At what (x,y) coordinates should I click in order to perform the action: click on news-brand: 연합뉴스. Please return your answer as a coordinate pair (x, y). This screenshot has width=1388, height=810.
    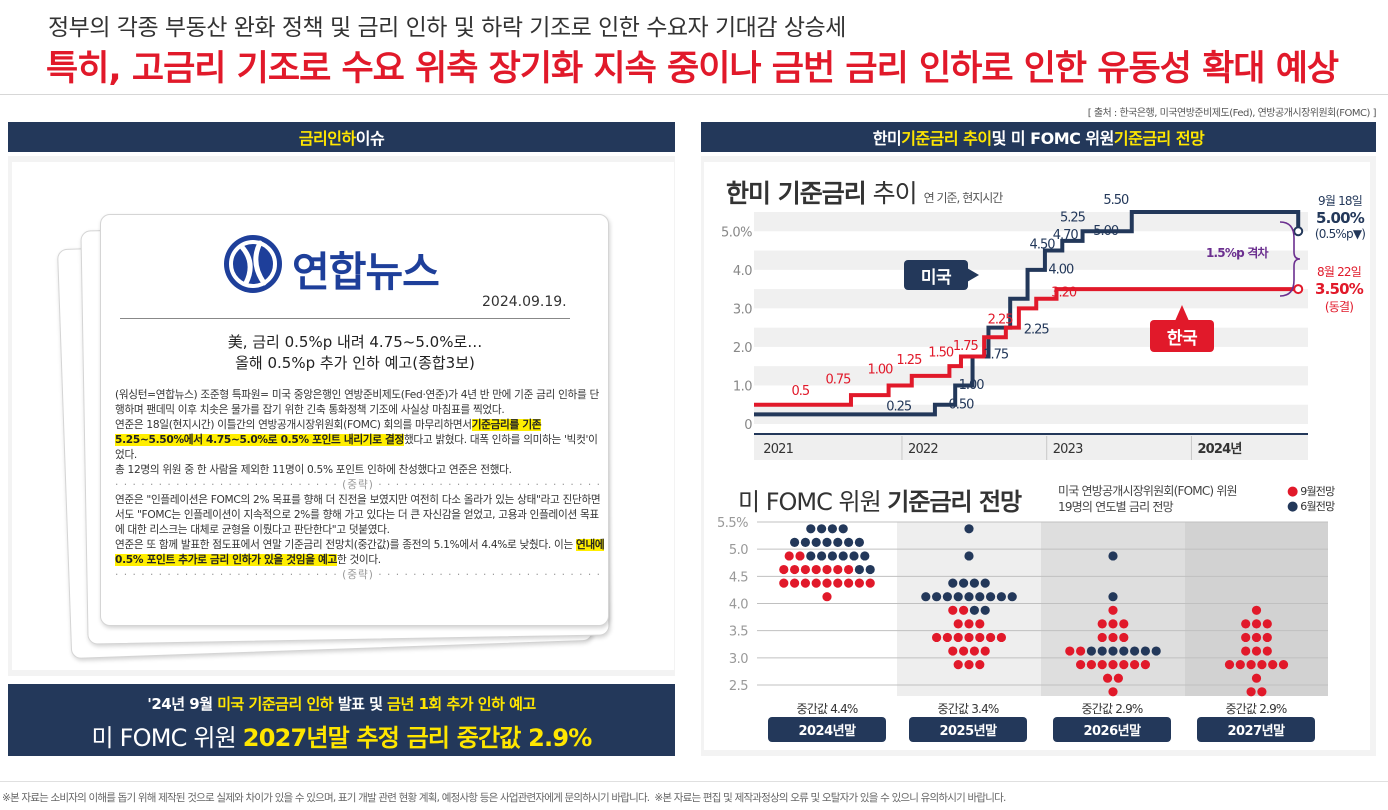
    Looking at the image, I should click on (366, 272).